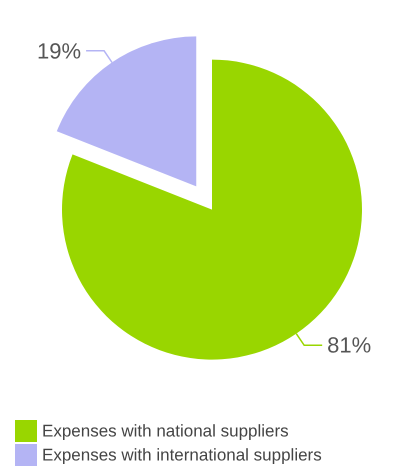 This screenshot has height=471, width=400. I want to click on legend-label: Expenses with international suppliers, so click(182, 455).